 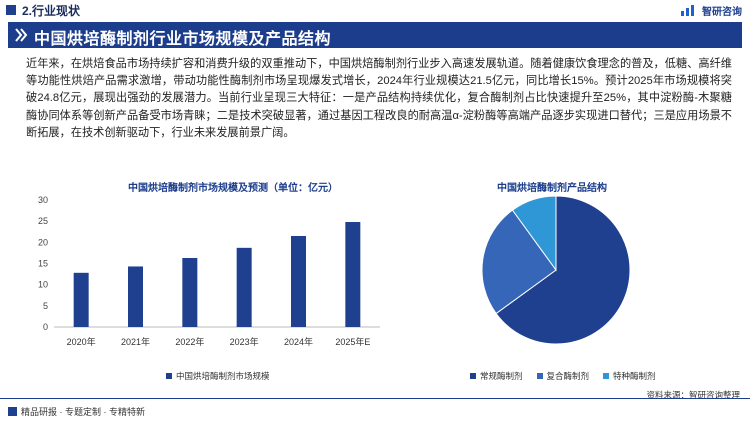 I want to click on y-tick-label: 0, so click(x=45, y=327).